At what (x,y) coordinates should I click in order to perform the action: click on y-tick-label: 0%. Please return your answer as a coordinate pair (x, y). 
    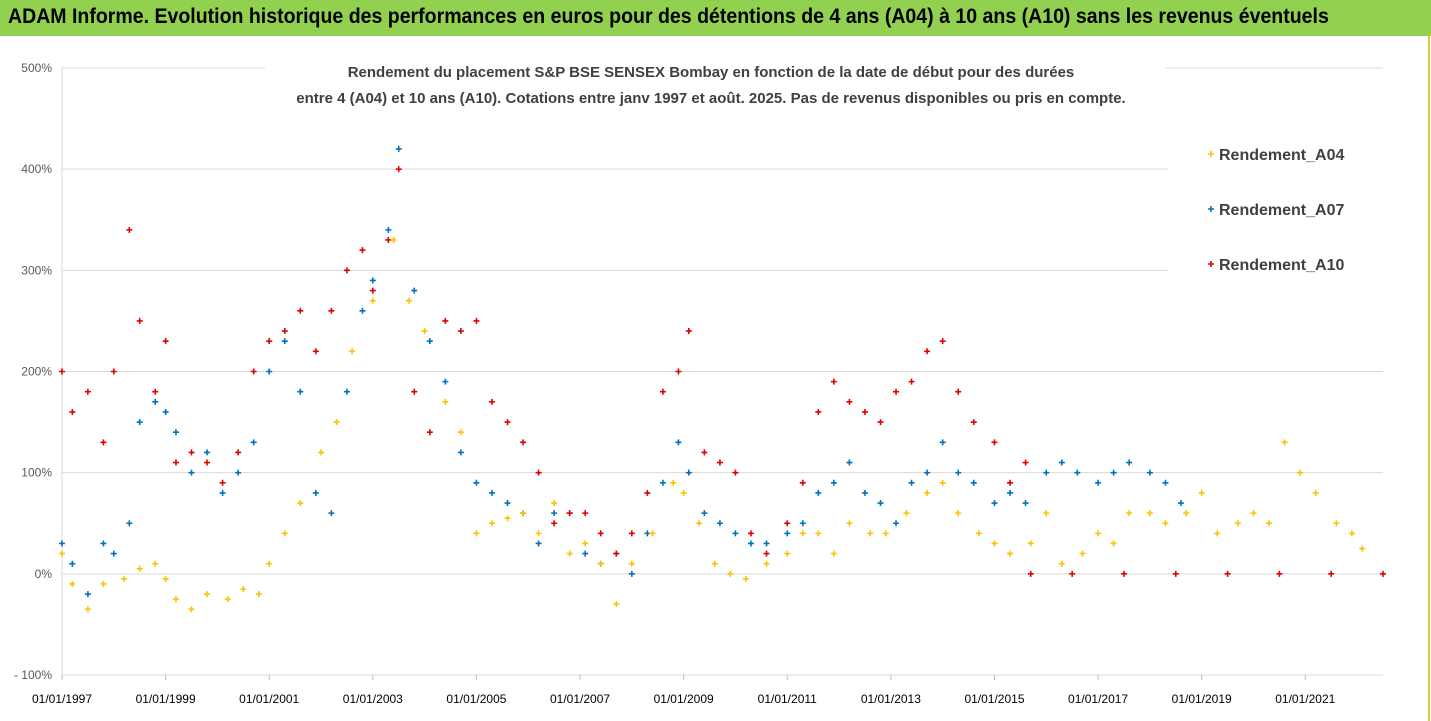
    Looking at the image, I should click on (44, 574).